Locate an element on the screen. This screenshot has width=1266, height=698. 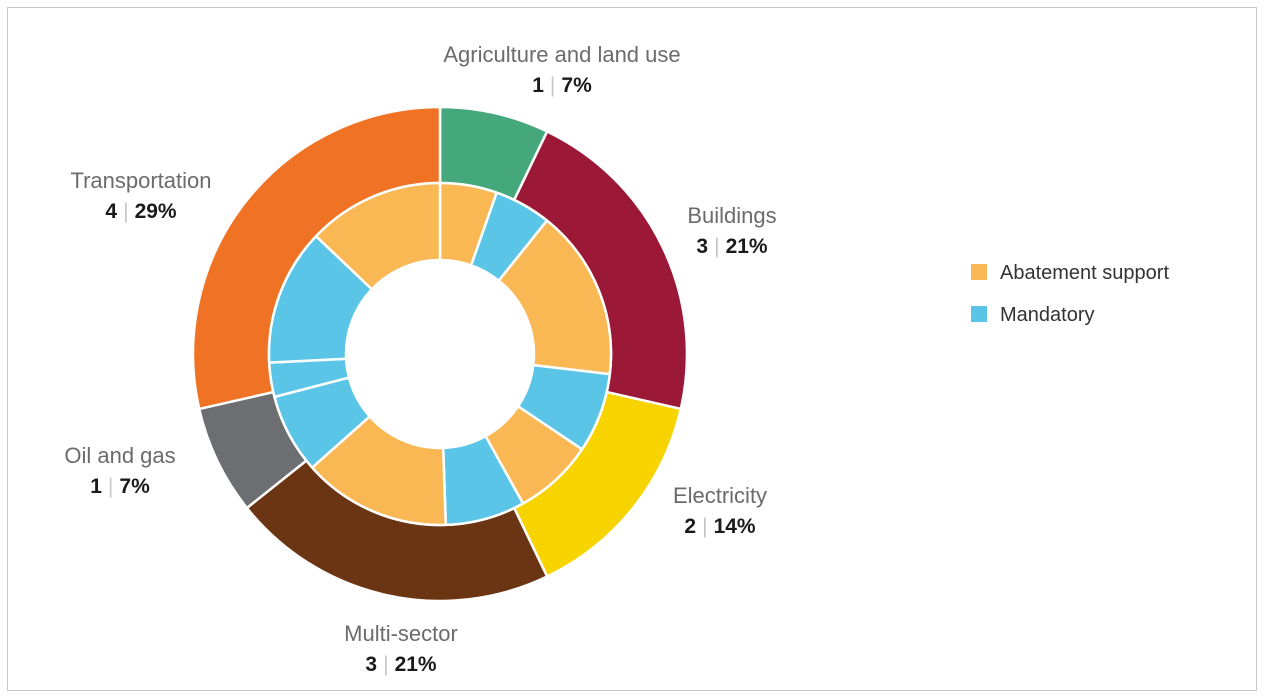
sector-name: Transportation is located at coordinates (140, 180).